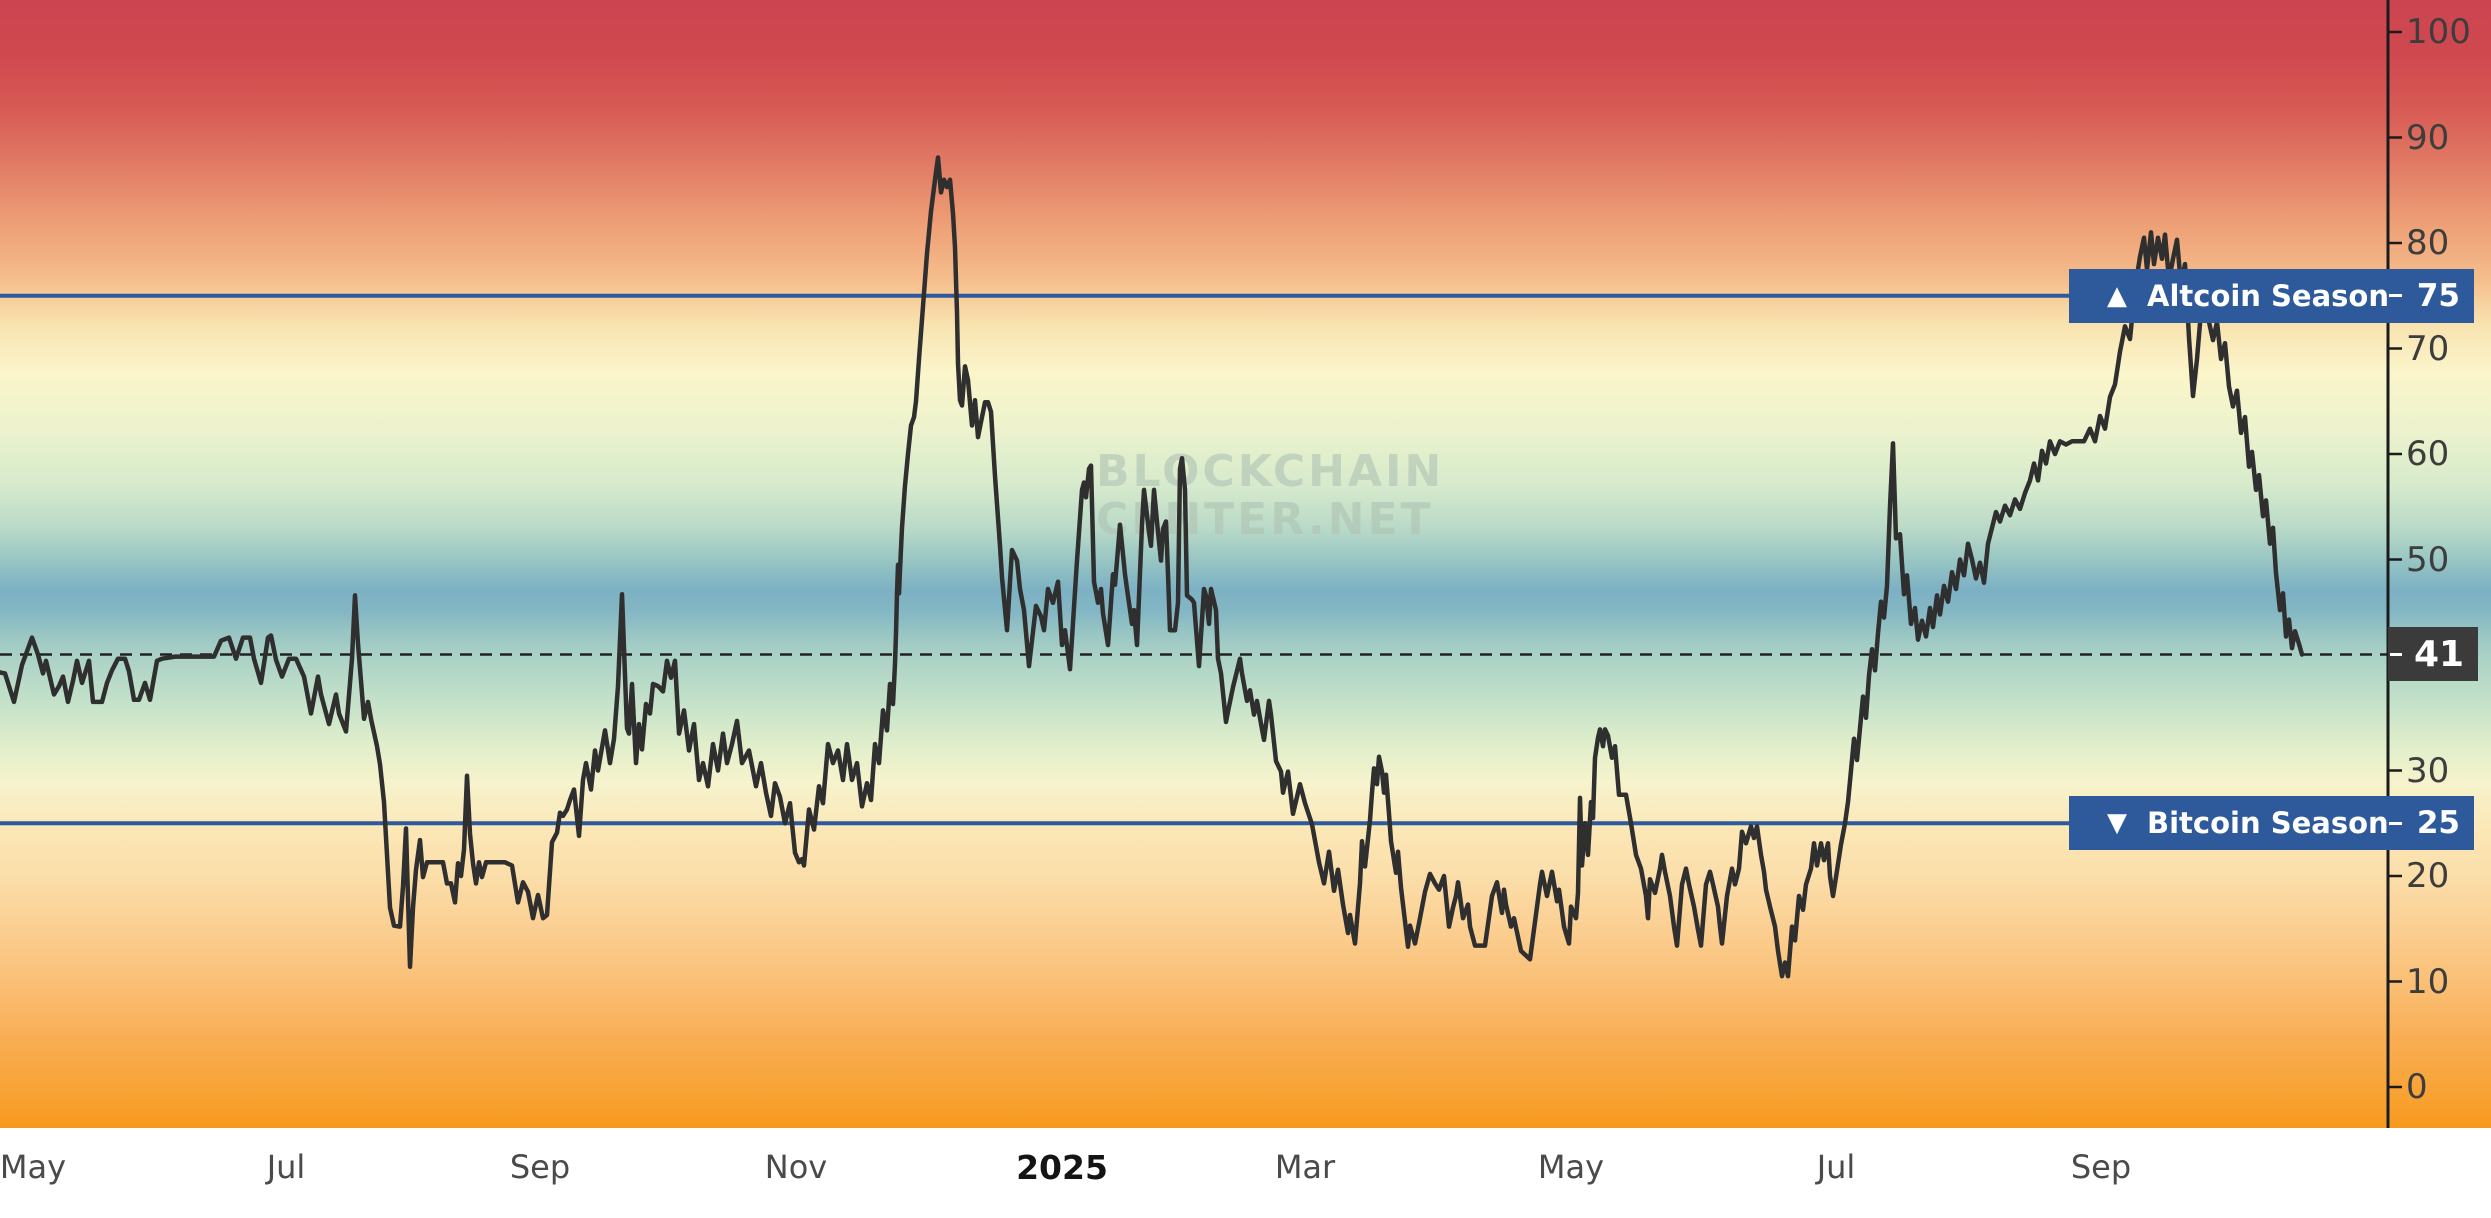 This screenshot has width=2491, height=1218. What do you see at coordinates (2438, 32) in the screenshot?
I see `y-axis-label-100: 100` at bounding box center [2438, 32].